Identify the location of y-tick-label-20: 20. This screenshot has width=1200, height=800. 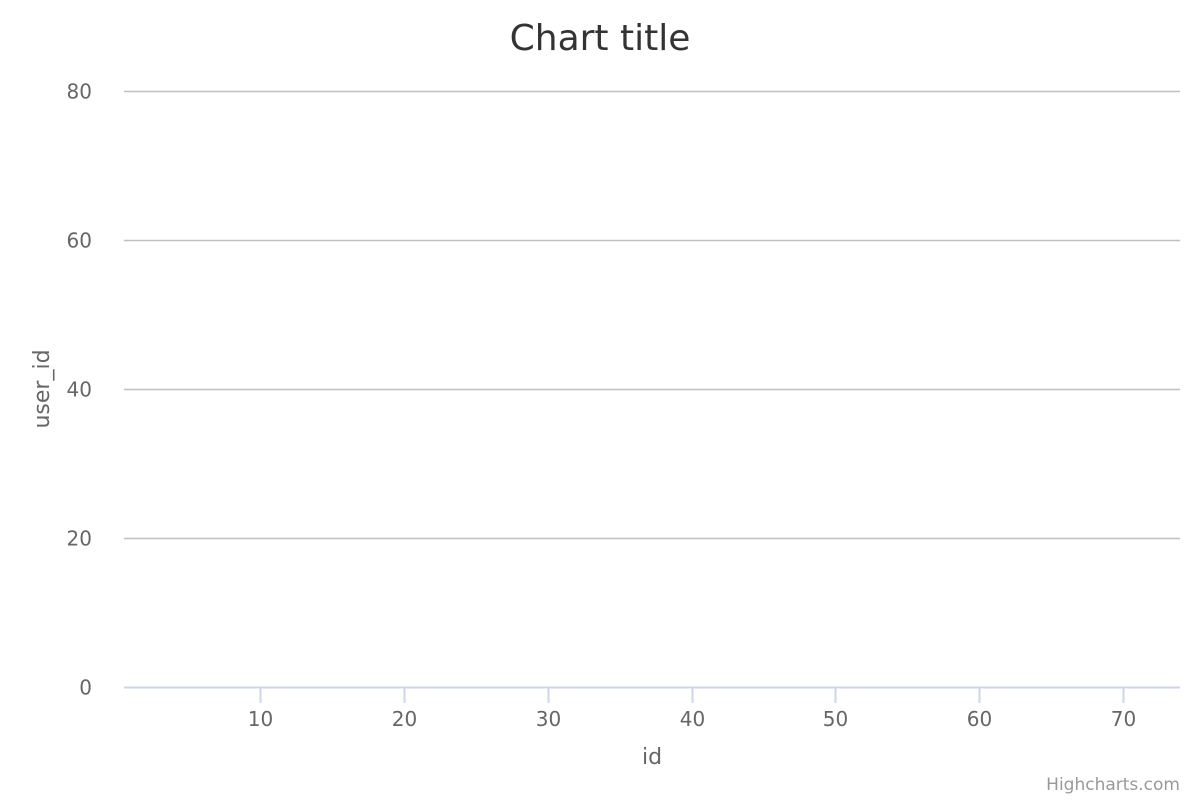
(79, 539).